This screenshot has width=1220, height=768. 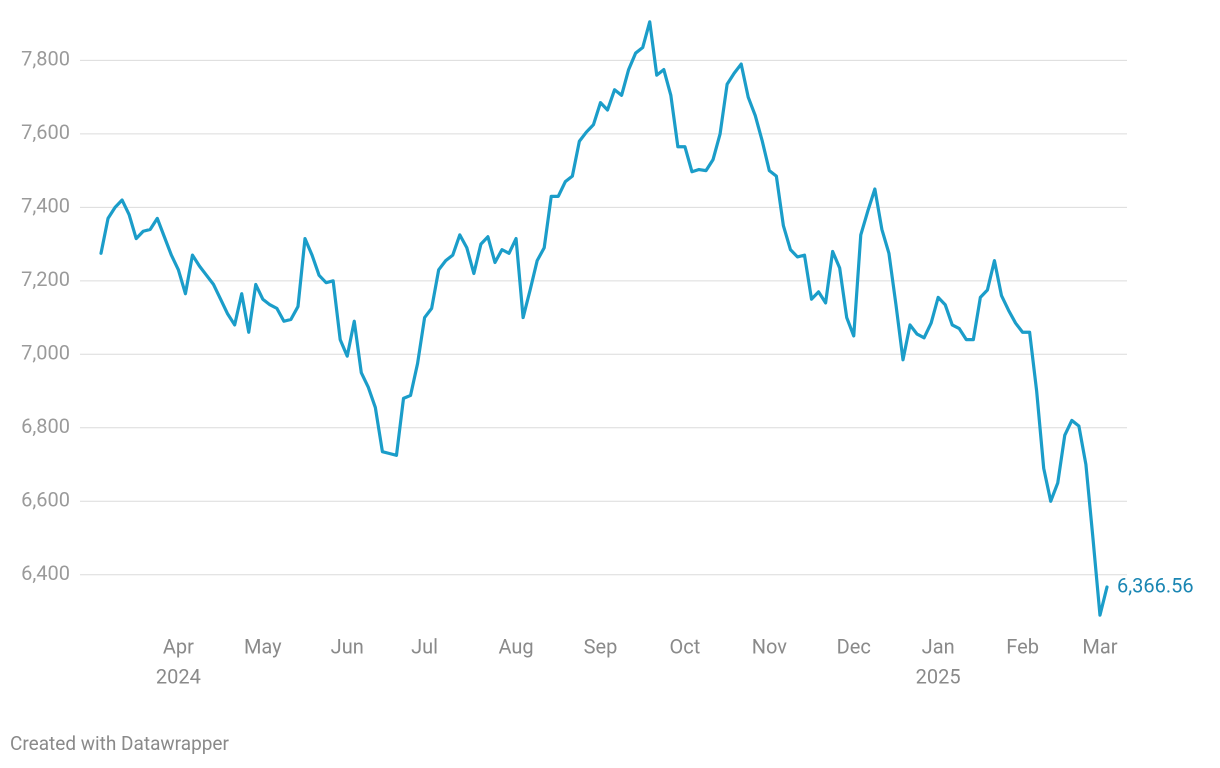 I want to click on x-tick-label: Feb, so click(x=1022, y=646).